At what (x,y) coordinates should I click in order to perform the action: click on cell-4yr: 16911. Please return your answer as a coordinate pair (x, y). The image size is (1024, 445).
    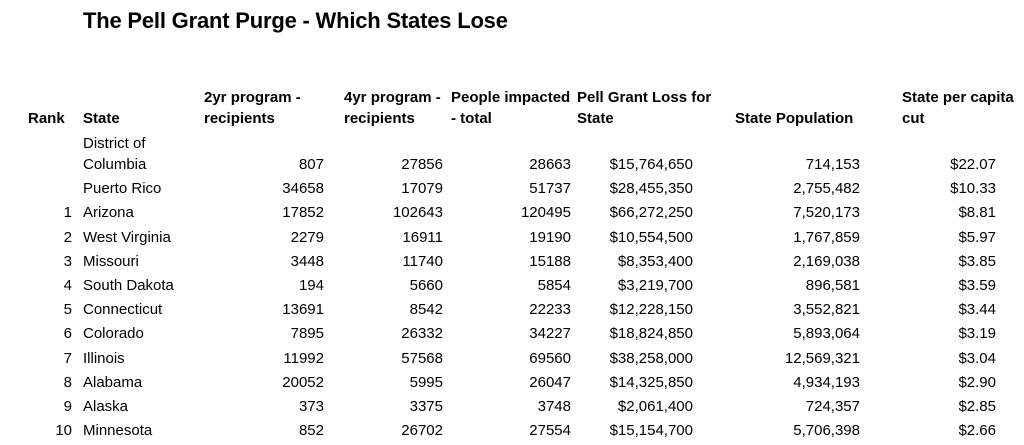
    Looking at the image, I should click on (422, 237).